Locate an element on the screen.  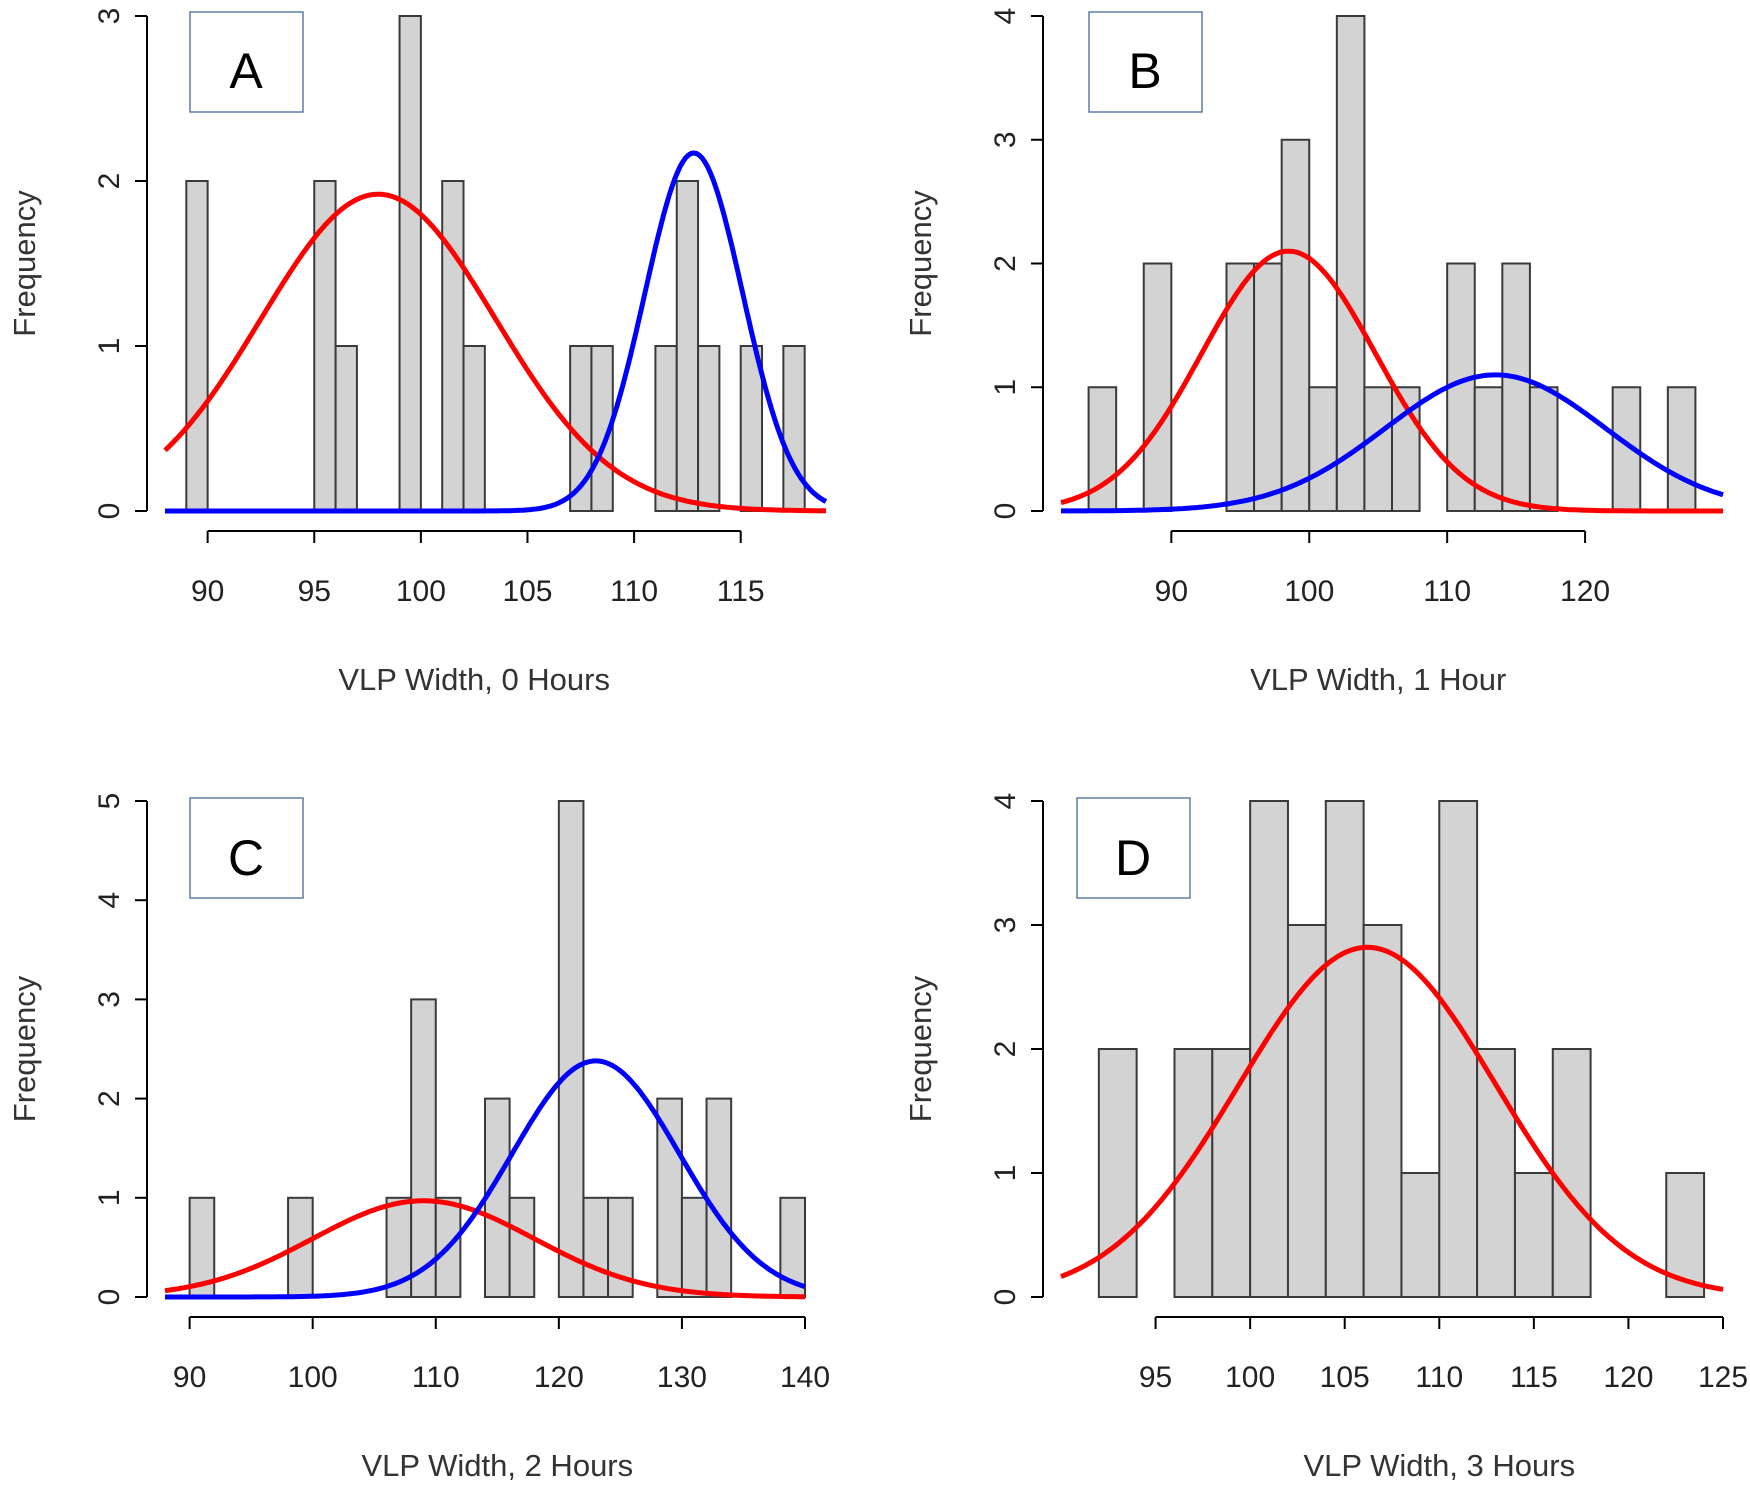
x-axis-title: VLP Width, 1 Hour is located at coordinates (1378, 679).